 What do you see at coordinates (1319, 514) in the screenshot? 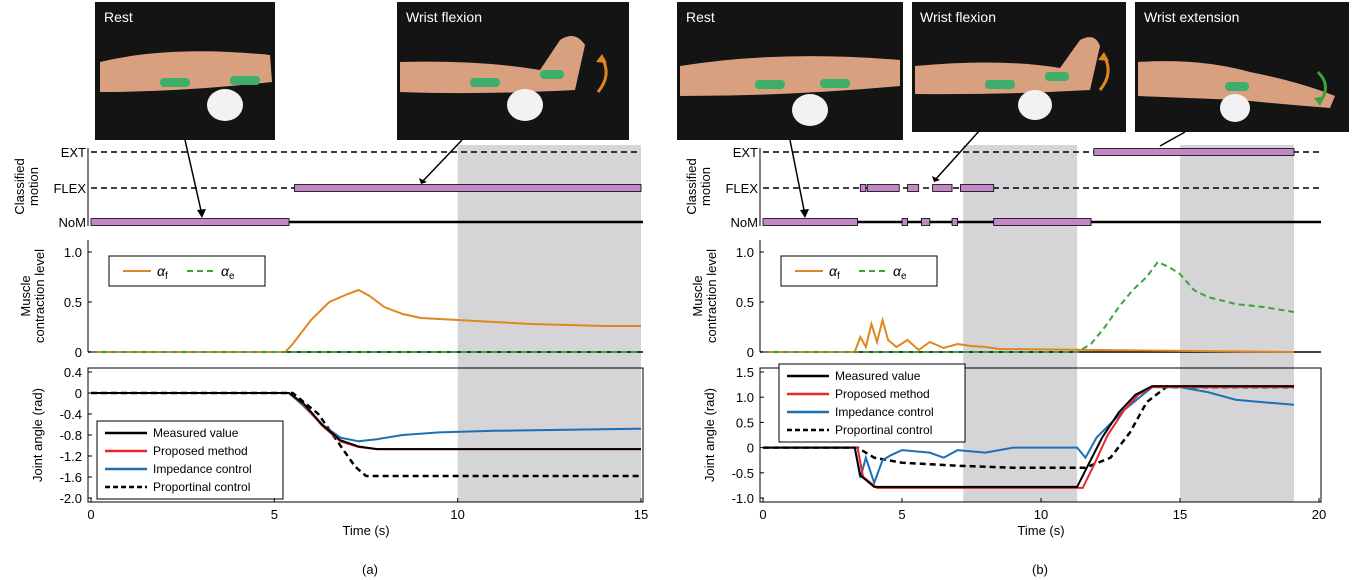
I see `x-tick-label: 20` at bounding box center [1319, 514].